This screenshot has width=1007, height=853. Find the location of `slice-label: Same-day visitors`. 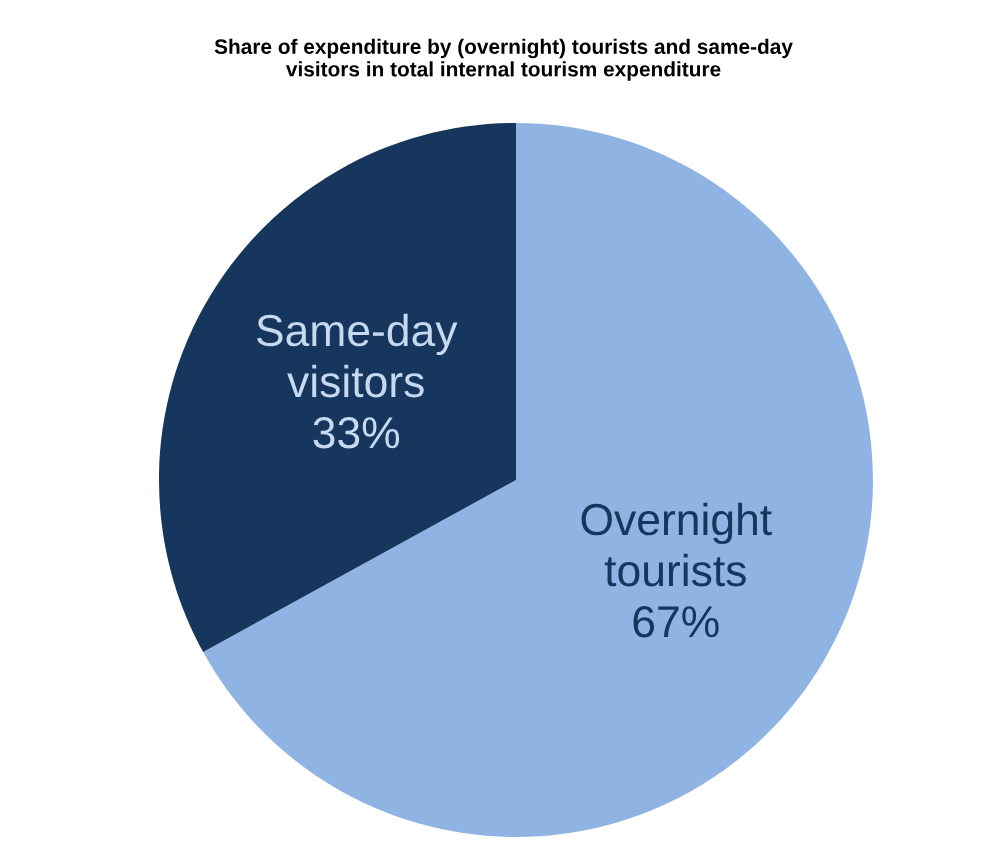

slice-label: Same-day visitors is located at coordinates (357, 355).